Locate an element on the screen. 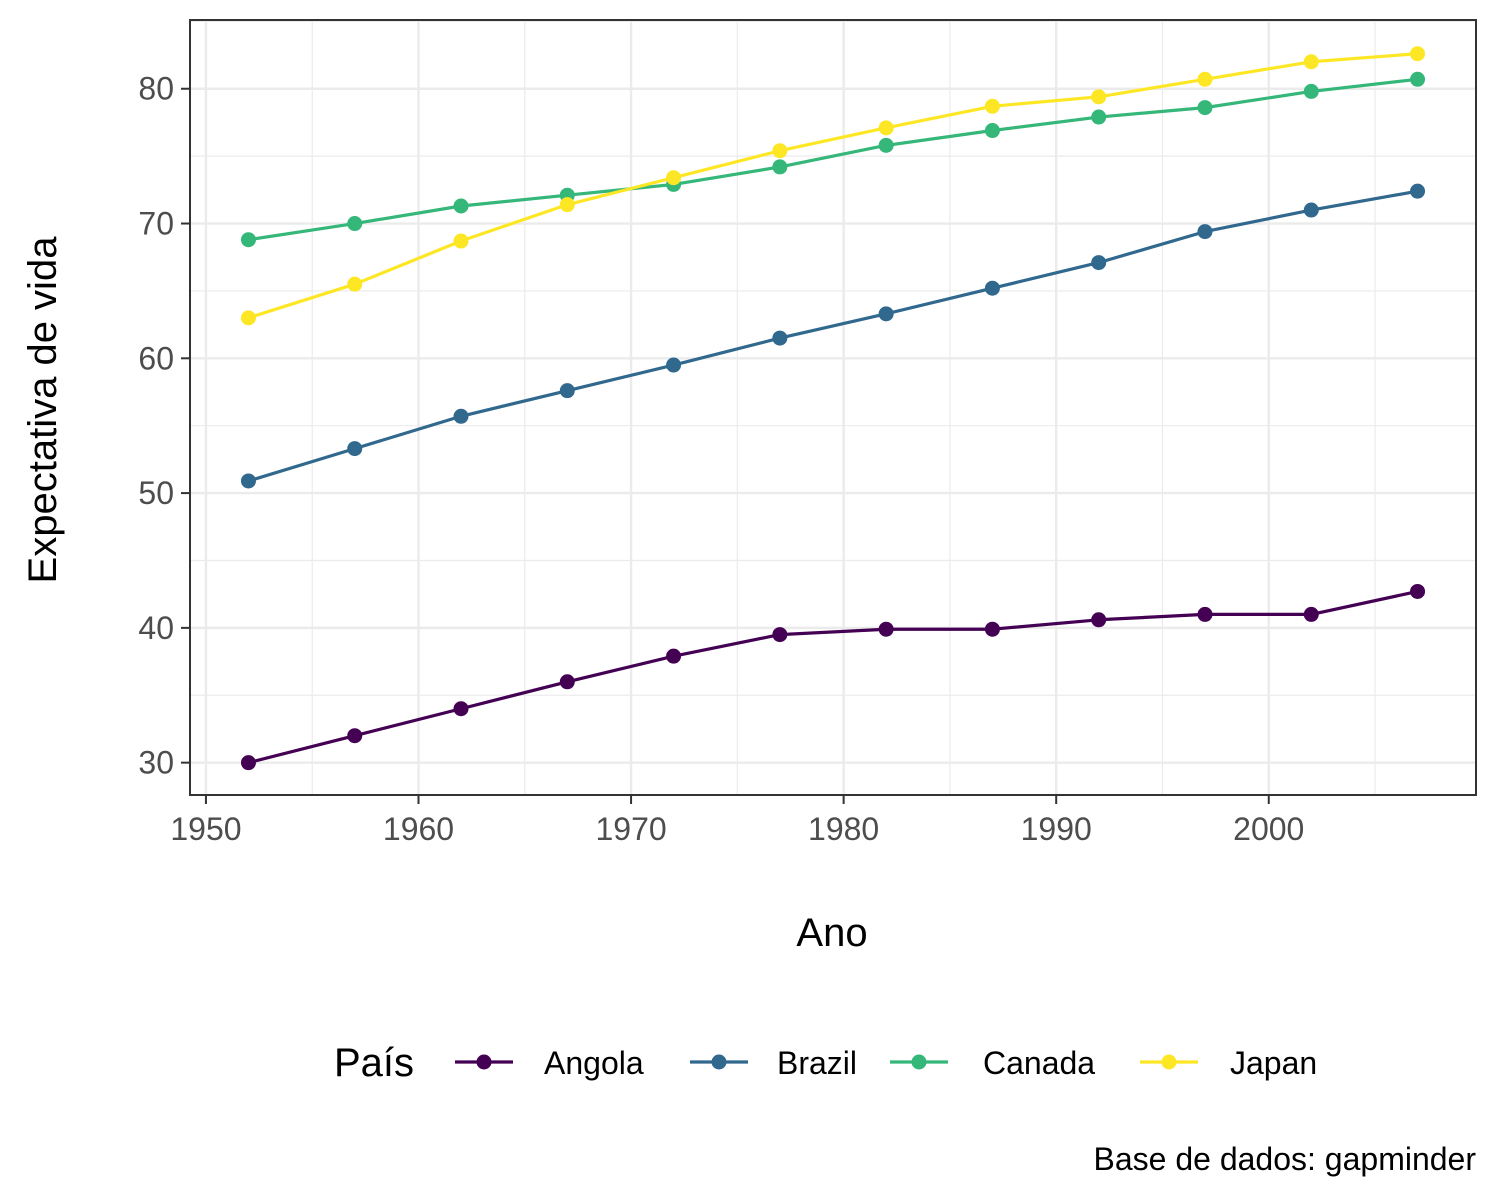 The width and height of the screenshot is (1500, 1200). legend-item-canada: Canada is located at coordinates (992, 1063).